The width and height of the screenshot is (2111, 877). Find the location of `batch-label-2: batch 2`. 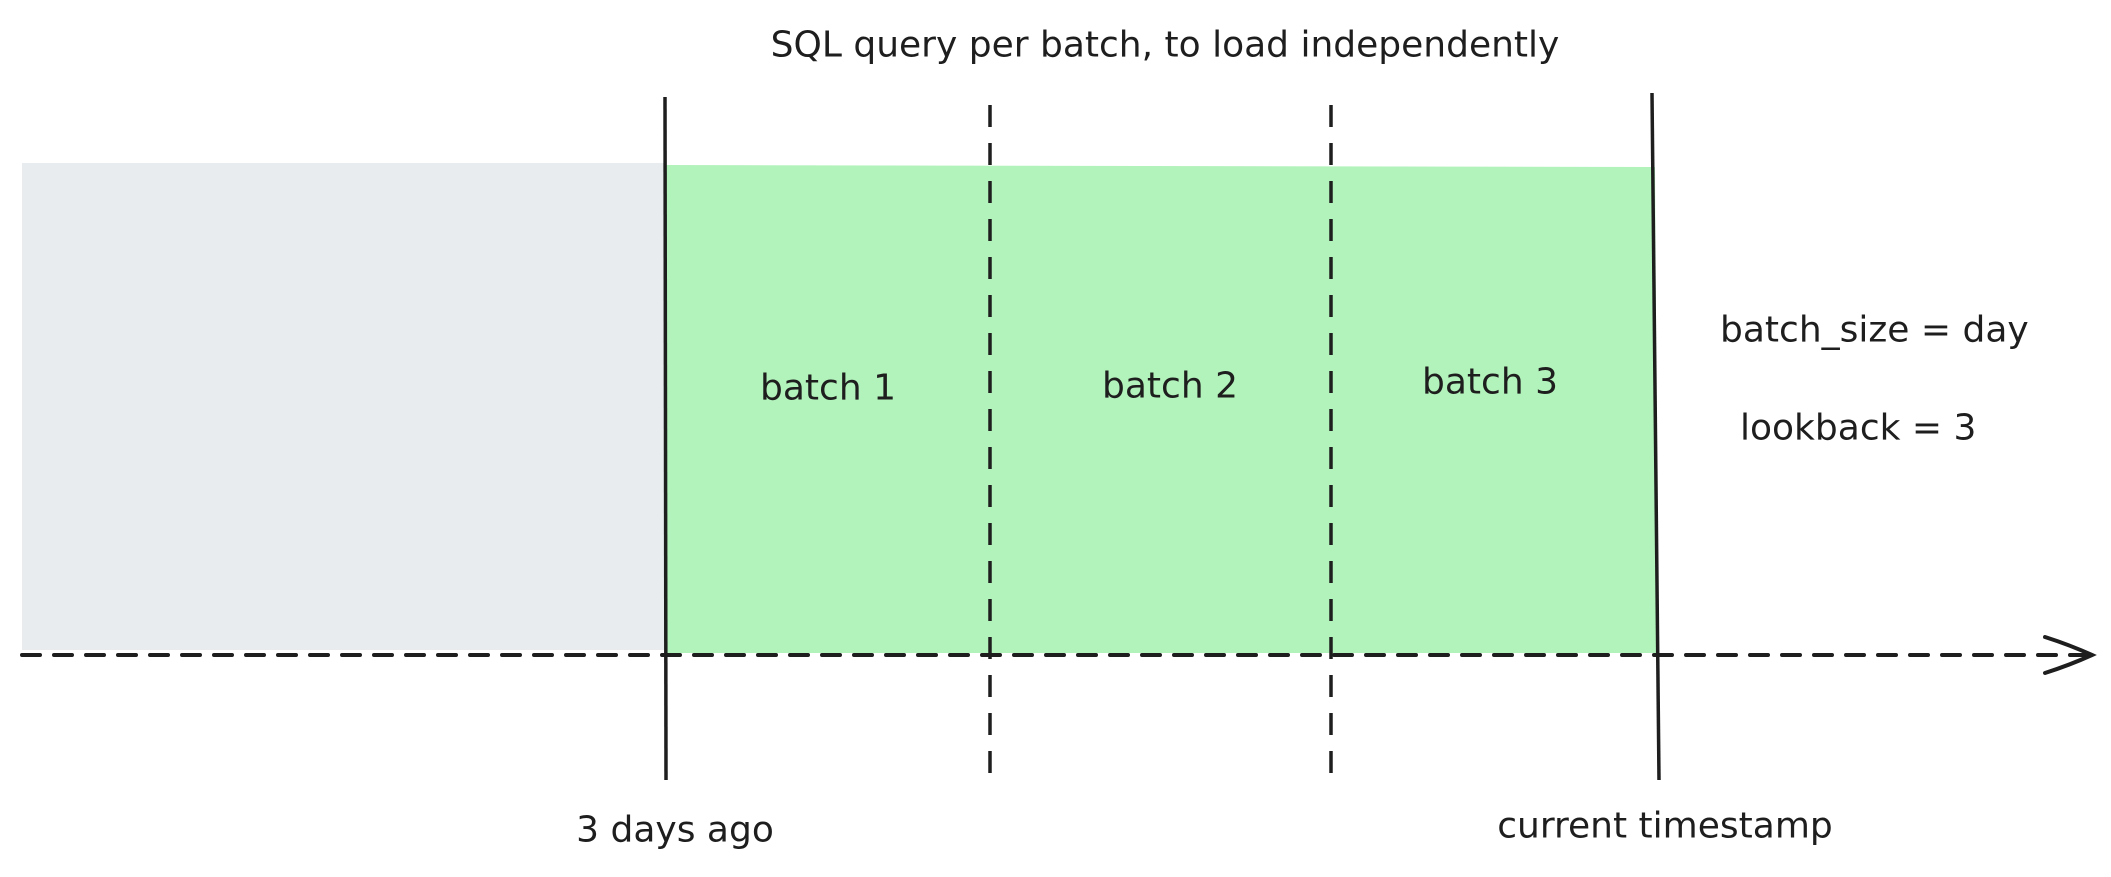

batch-label-2: batch 2 is located at coordinates (1170, 386).